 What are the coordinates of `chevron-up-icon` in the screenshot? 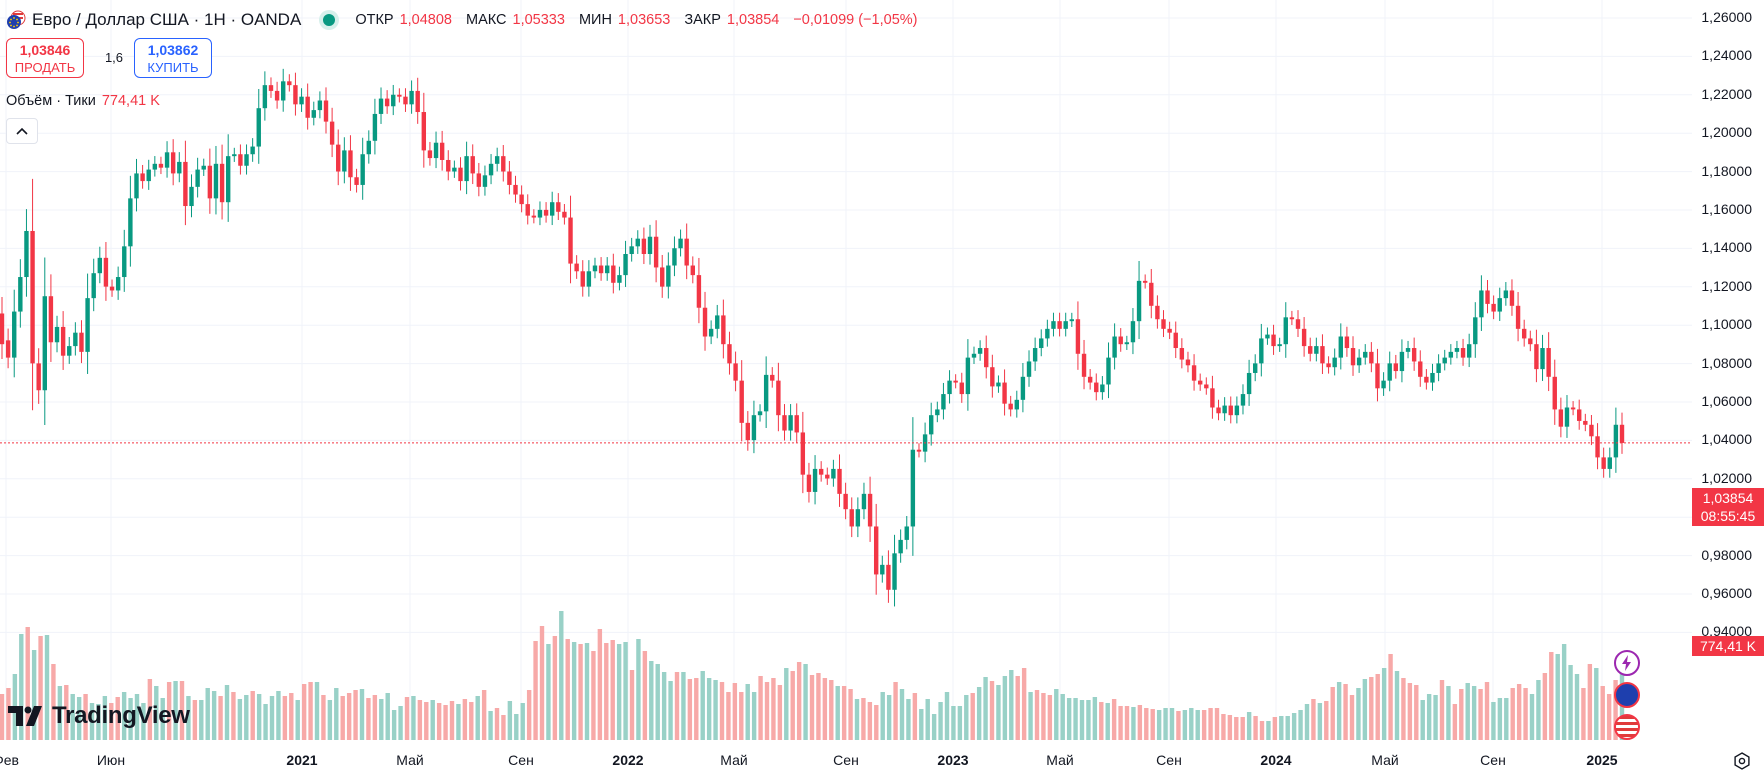 It's located at (22, 131).